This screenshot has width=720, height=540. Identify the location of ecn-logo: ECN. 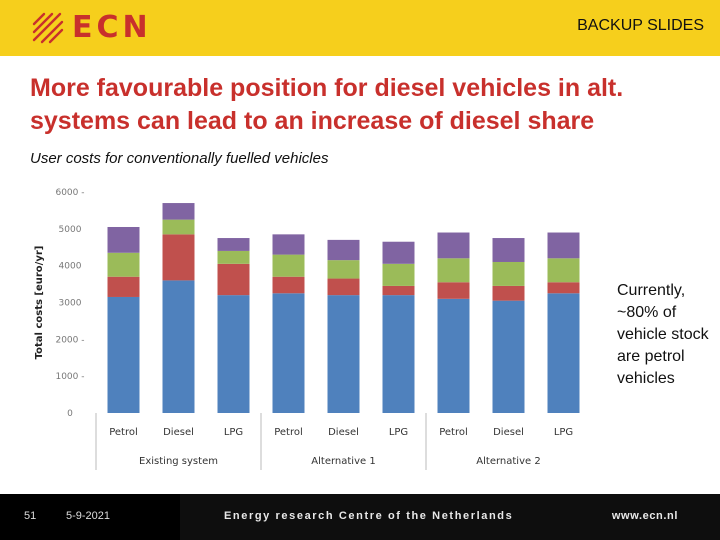
(91, 28).